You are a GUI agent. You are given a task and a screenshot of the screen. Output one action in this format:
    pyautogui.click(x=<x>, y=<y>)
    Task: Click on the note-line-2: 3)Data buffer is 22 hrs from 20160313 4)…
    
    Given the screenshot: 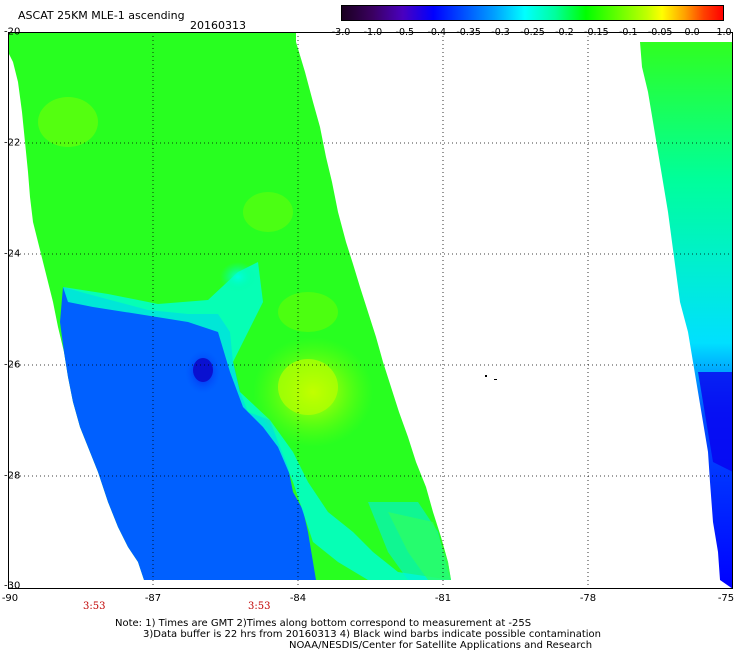 What is the action you would take?
    pyautogui.click(x=372, y=634)
    